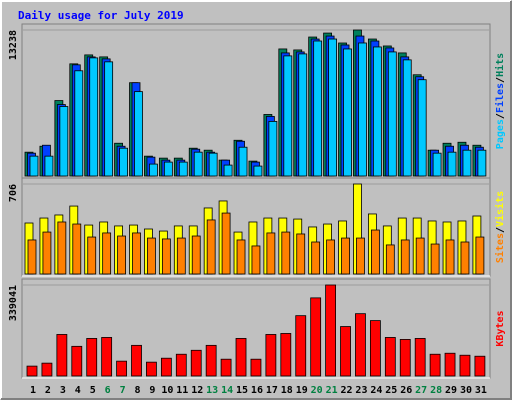 The width and height of the screenshot is (512, 400). Describe the element at coordinates (500, 248) in the screenshot. I see `legend-entry: Sites` at that location.